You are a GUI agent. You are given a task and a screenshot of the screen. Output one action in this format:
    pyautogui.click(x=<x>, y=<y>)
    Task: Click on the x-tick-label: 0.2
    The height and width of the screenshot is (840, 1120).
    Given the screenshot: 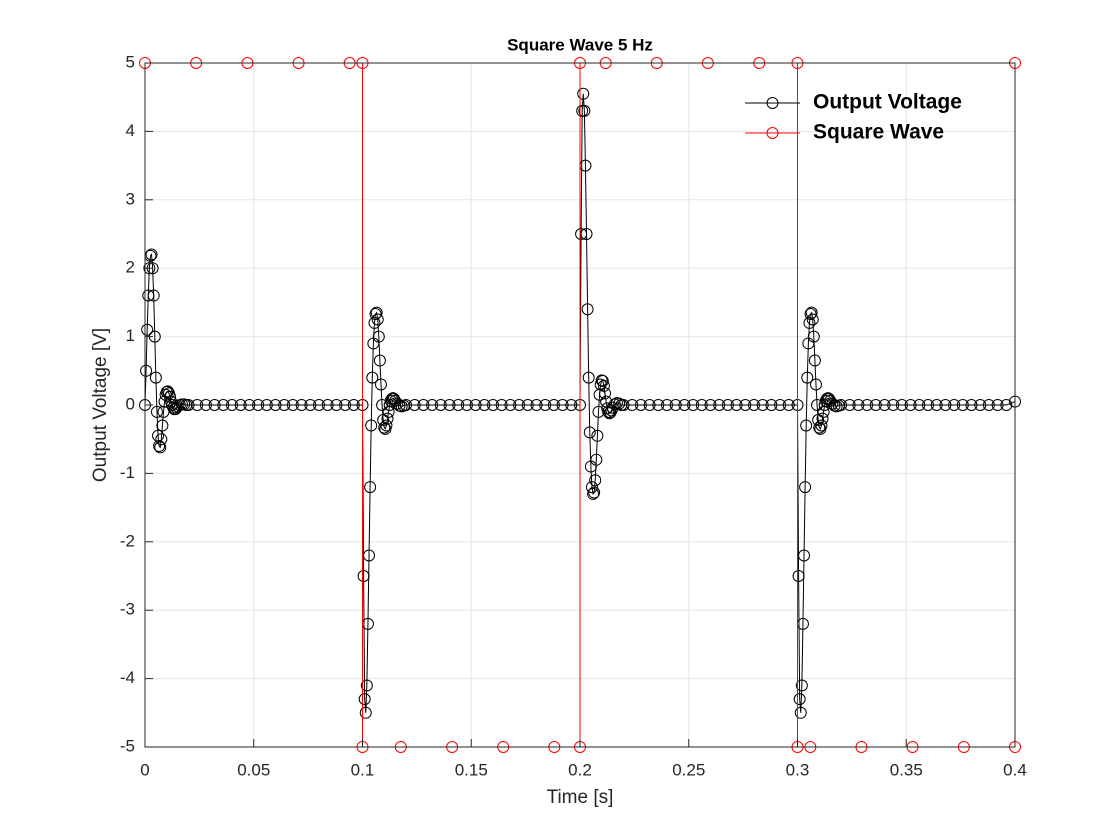 What is the action you would take?
    pyautogui.click(x=580, y=769)
    